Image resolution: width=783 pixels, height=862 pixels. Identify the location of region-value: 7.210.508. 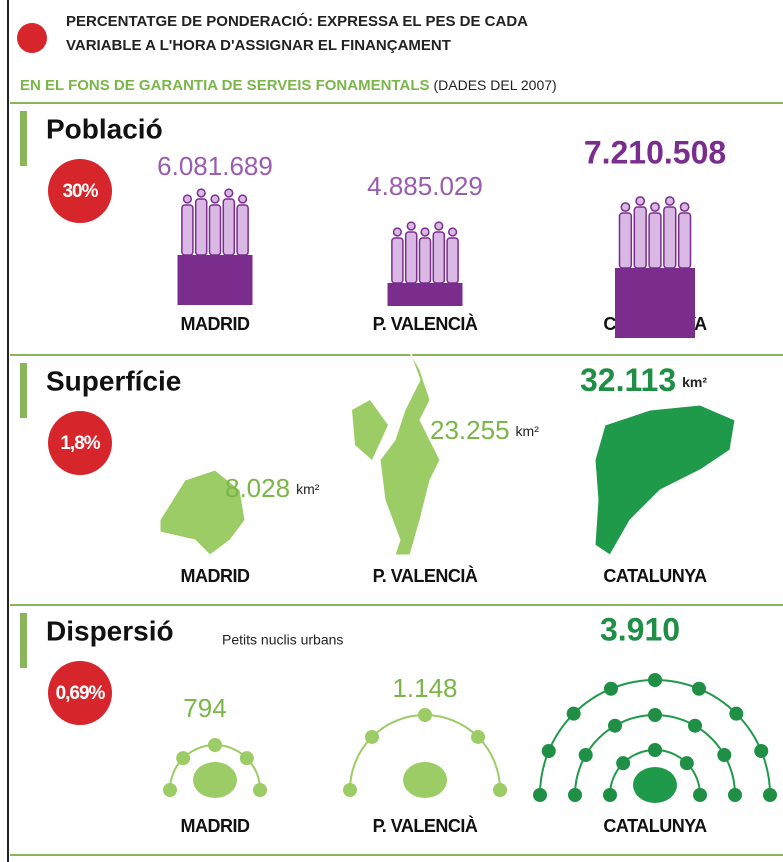
(655, 152).